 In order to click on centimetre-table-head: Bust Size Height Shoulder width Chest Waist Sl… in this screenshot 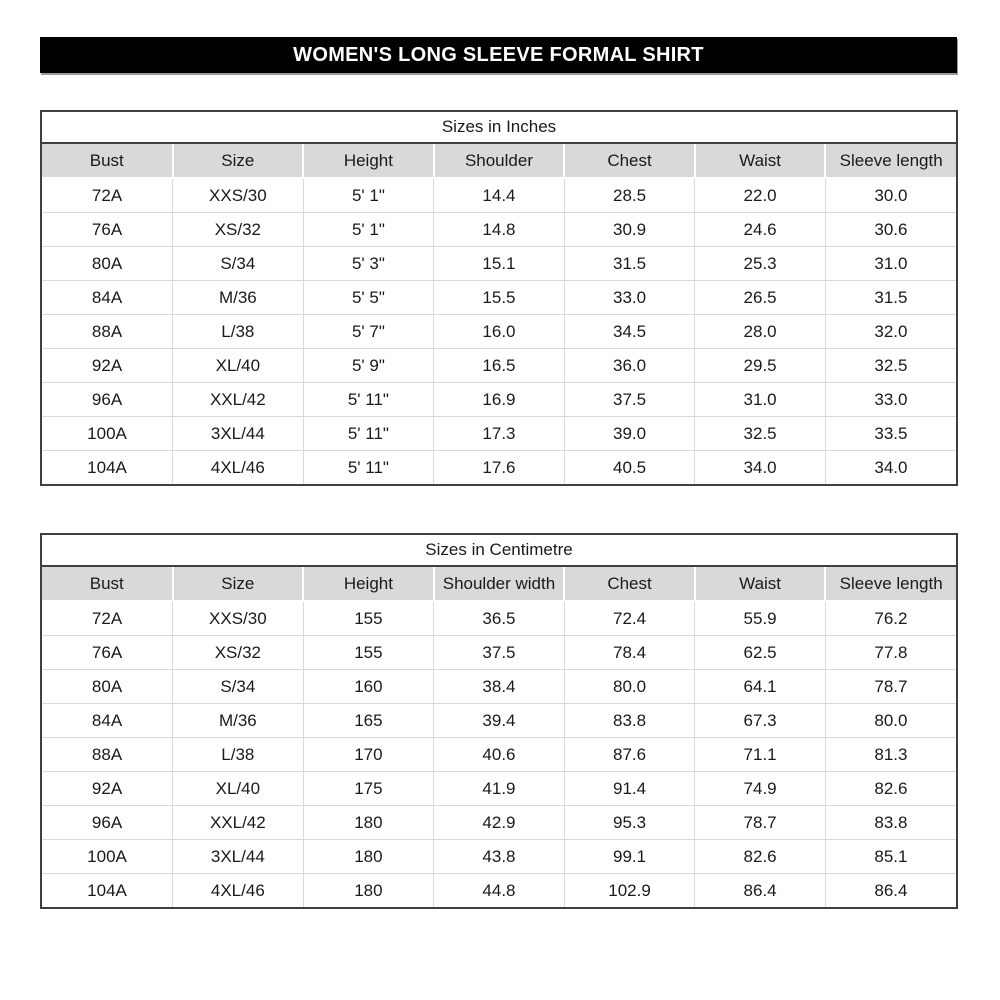, I will do `click(499, 584)`.